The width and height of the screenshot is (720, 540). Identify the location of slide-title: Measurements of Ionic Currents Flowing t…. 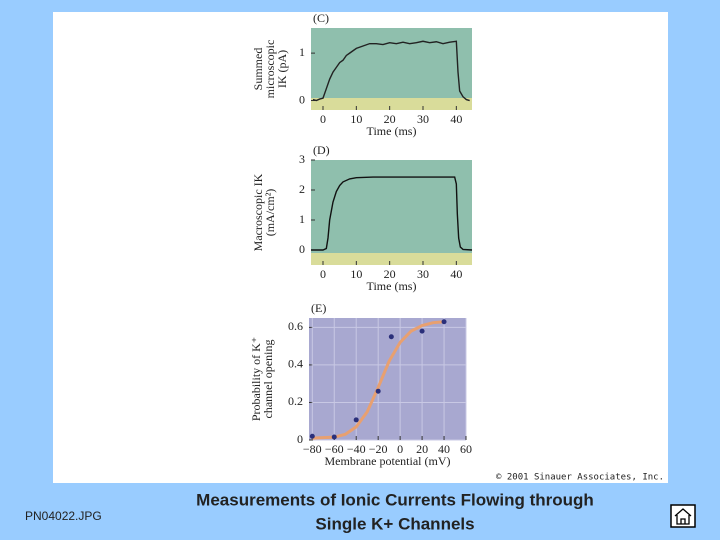
(395, 499).